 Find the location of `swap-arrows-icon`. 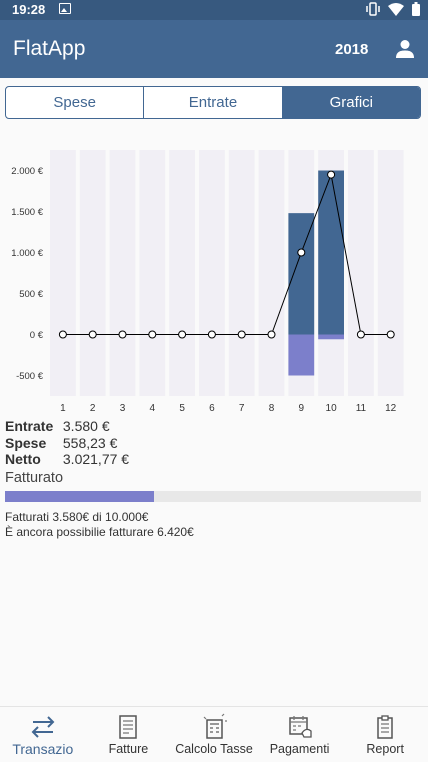

swap-arrows-icon is located at coordinates (43, 727).